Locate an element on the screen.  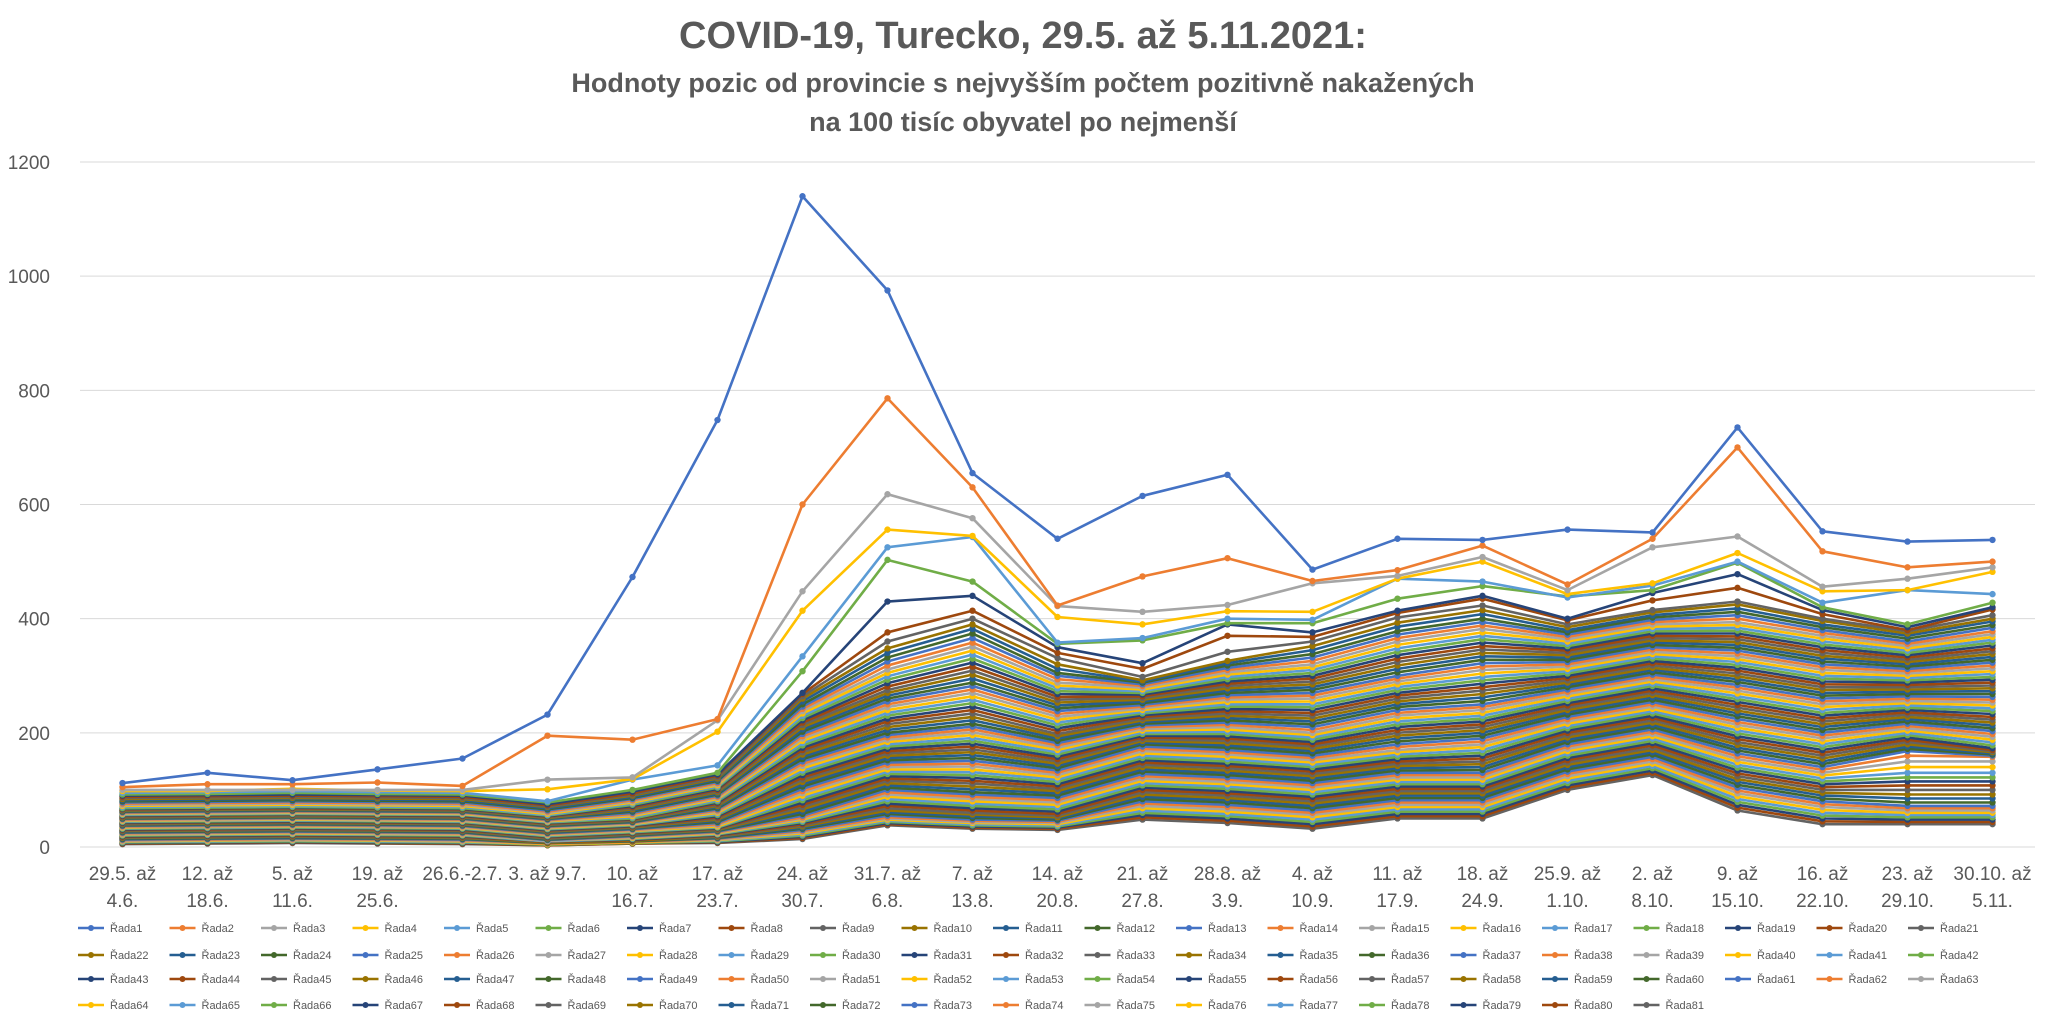
legend-label: Řada50 is located at coordinates (770, 979).